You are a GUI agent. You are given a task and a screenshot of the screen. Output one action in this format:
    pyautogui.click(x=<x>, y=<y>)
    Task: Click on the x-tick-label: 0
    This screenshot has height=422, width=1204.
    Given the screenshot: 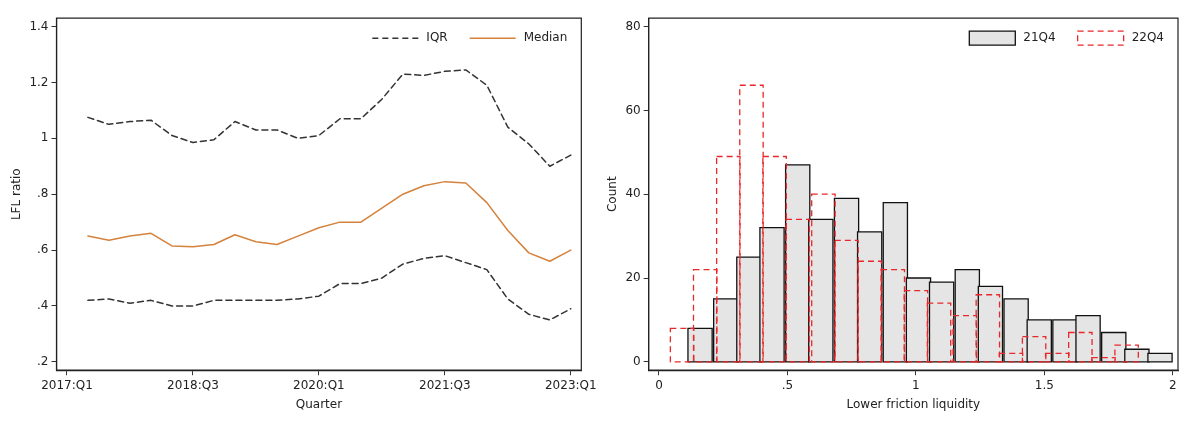 What is the action you would take?
    pyautogui.click(x=659, y=384)
    